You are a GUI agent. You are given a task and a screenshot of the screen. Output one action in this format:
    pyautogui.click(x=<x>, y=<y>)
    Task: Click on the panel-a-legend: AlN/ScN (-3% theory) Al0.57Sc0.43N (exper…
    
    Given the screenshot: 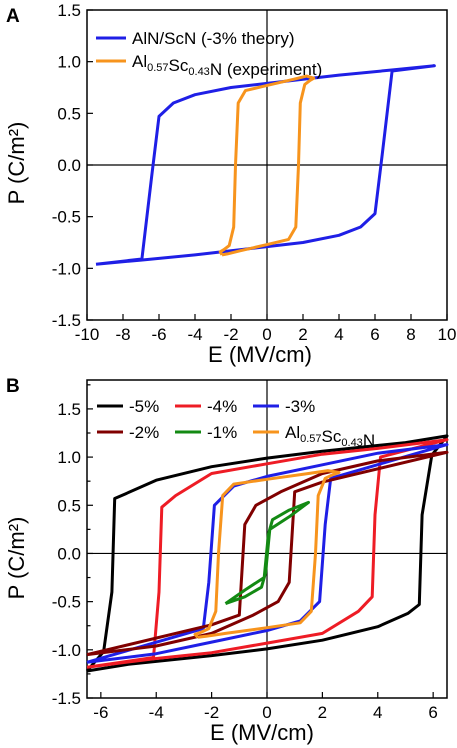 What is the action you would take?
    pyautogui.click(x=209, y=54)
    